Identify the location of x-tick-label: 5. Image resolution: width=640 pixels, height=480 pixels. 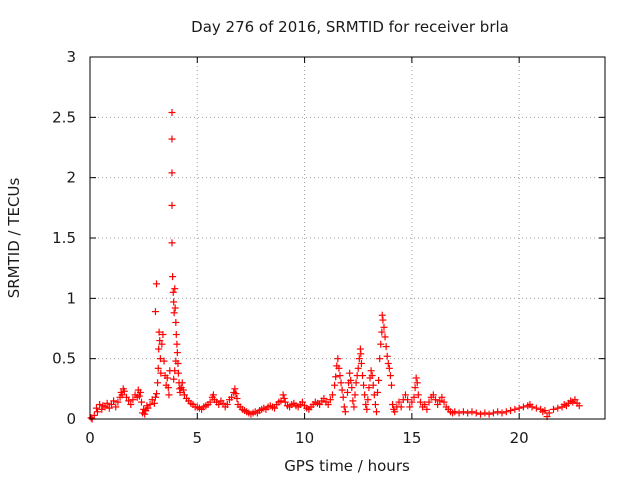
(198, 438).